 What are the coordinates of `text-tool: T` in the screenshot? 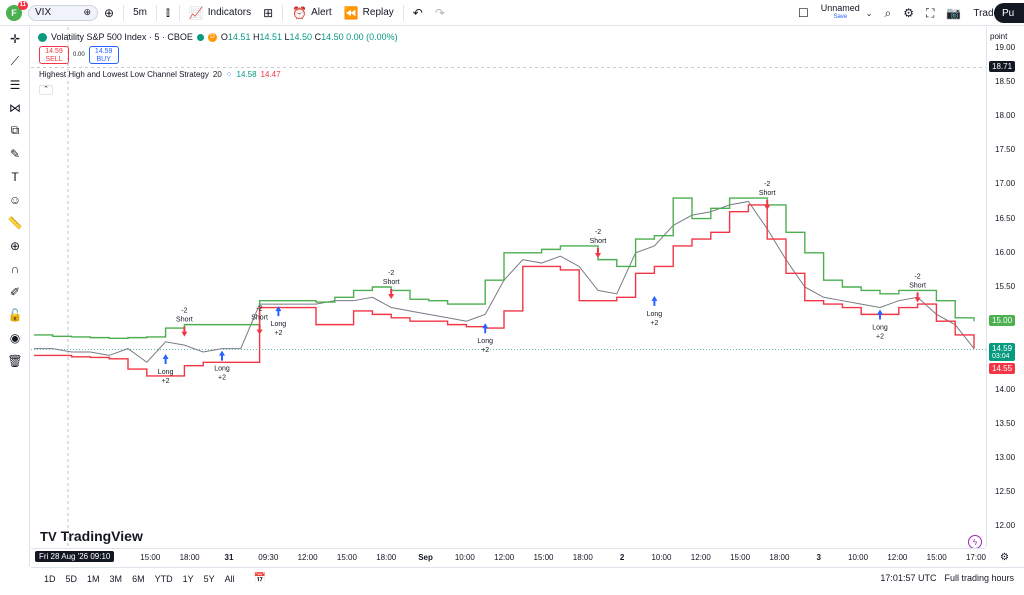 It's located at (15, 176).